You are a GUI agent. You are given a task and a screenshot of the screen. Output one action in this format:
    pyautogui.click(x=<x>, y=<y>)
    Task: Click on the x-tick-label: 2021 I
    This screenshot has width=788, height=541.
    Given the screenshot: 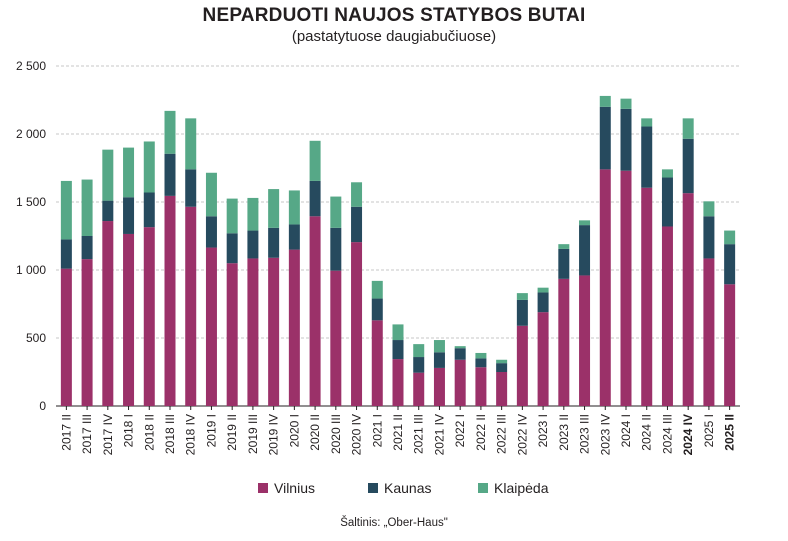 What is the action you would take?
    pyautogui.click(x=377, y=430)
    